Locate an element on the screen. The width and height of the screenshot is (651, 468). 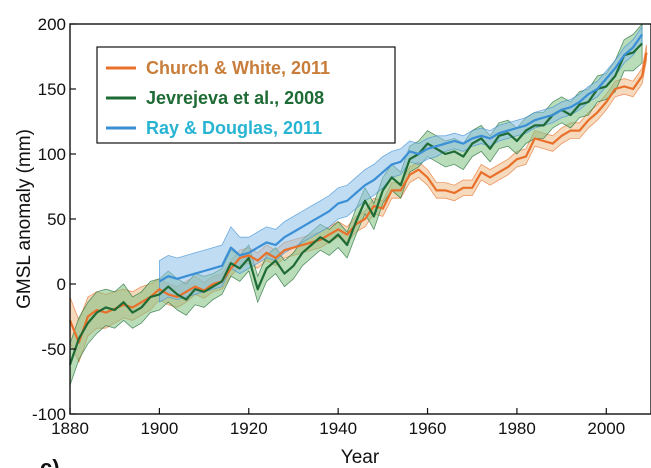
y-tick-label: 100 is located at coordinates (52, 154).